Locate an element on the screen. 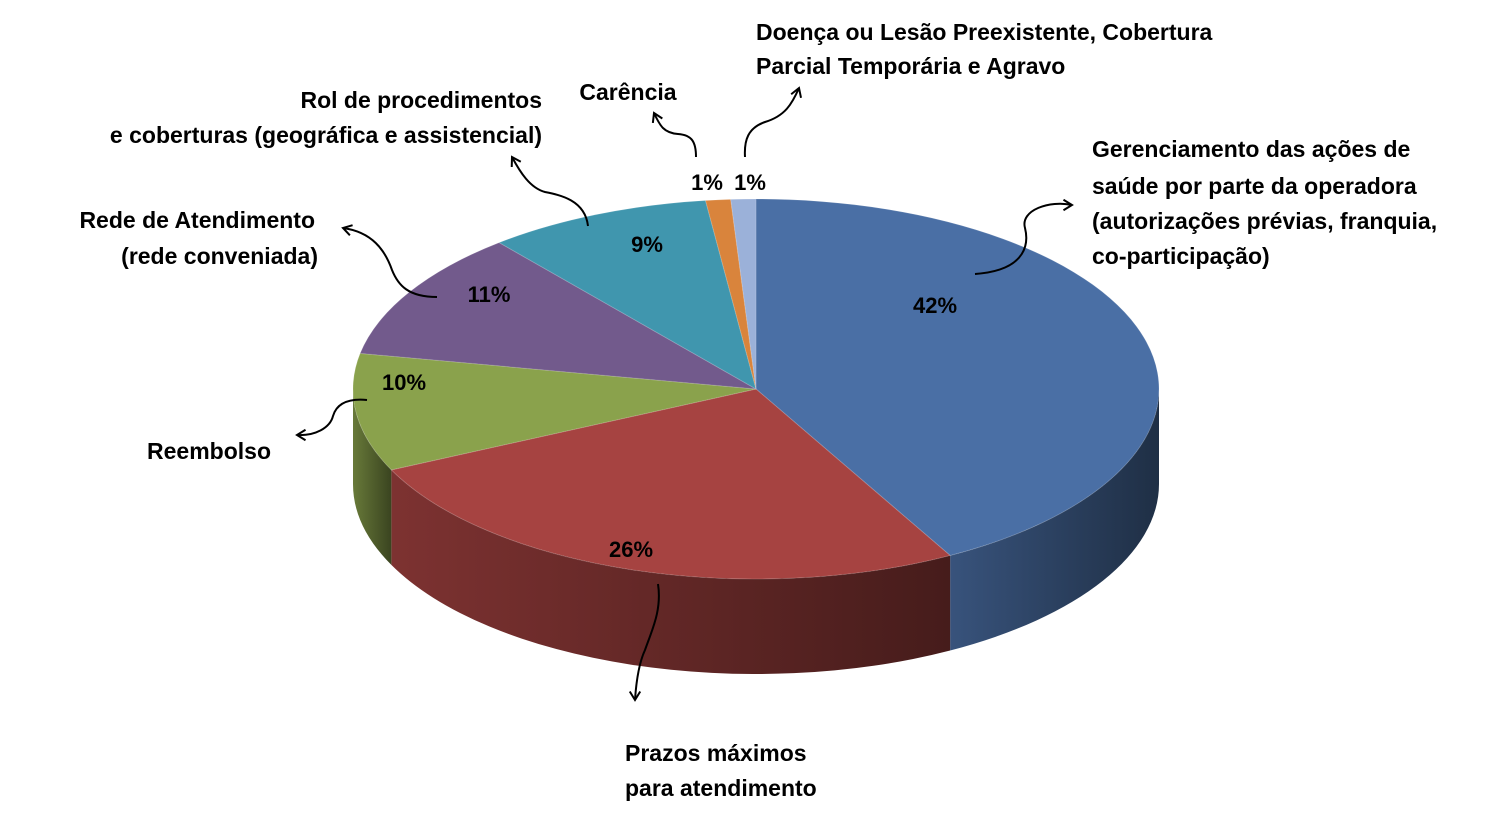 This screenshot has height=816, width=1501. category-label-3-line-1: (rede conveniada) is located at coordinates (219, 256).